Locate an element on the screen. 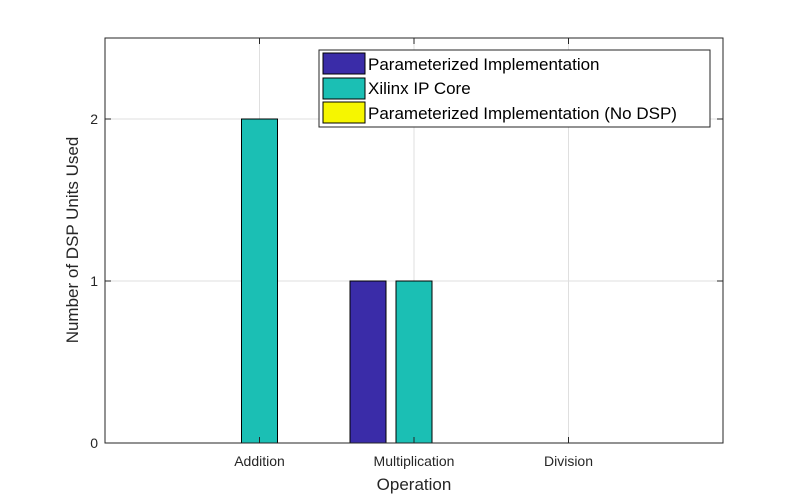 This screenshot has width=800, height=498. x-axis-label: Operation is located at coordinates (414, 484).